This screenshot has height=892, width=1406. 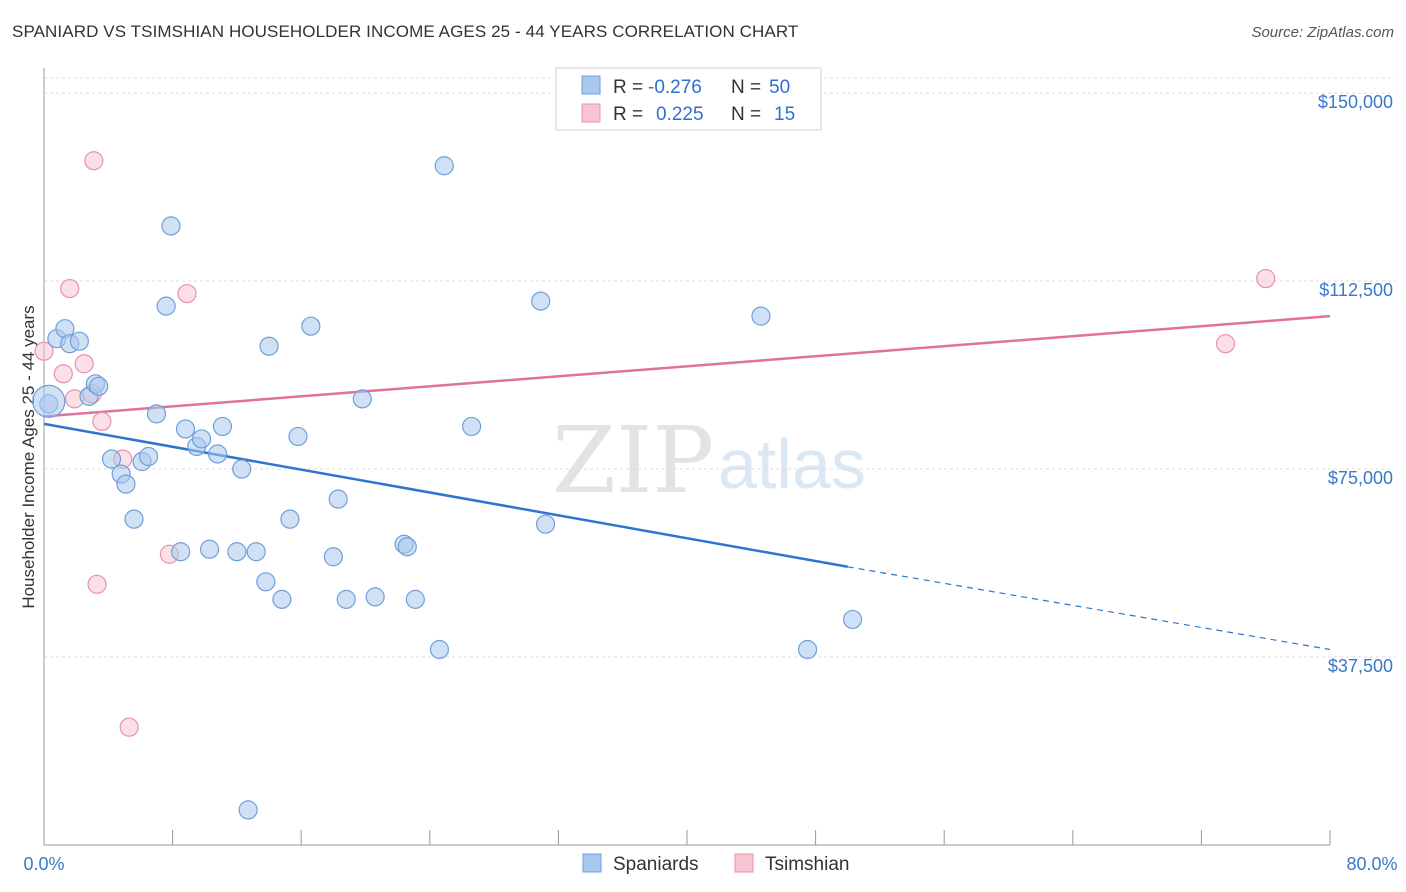 I want to click on legend-r-label-1: R =, so click(x=628, y=87).